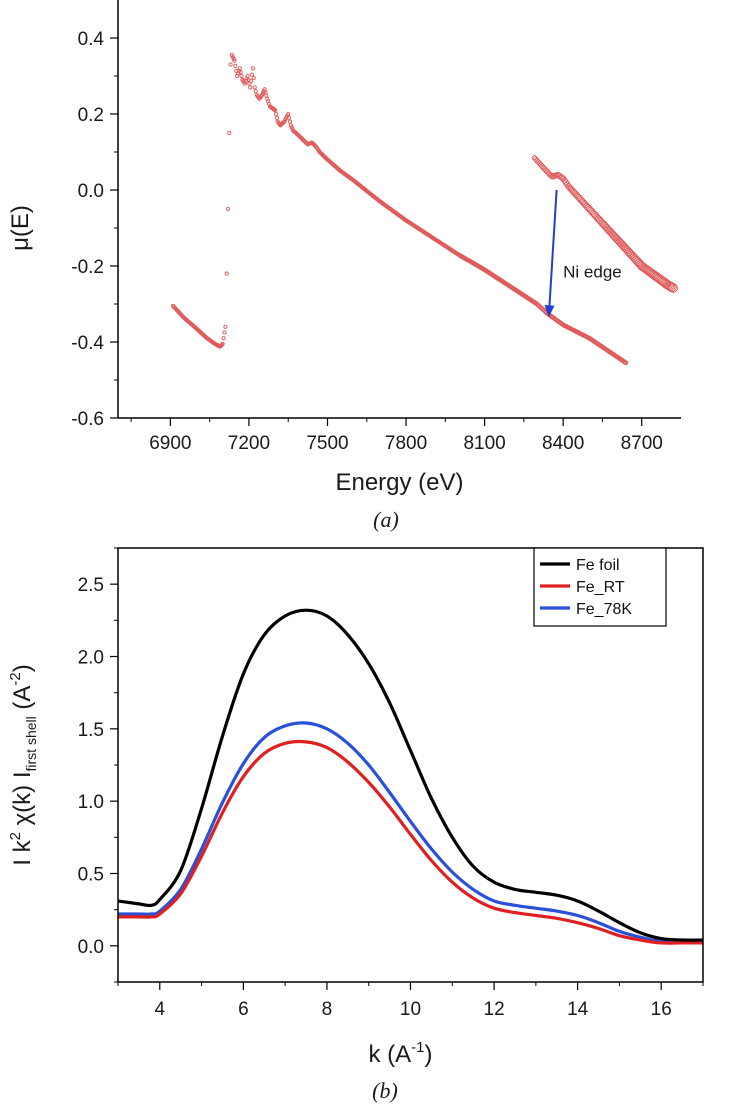  I want to click on ni-edge-label: Ni edge, so click(592, 271).